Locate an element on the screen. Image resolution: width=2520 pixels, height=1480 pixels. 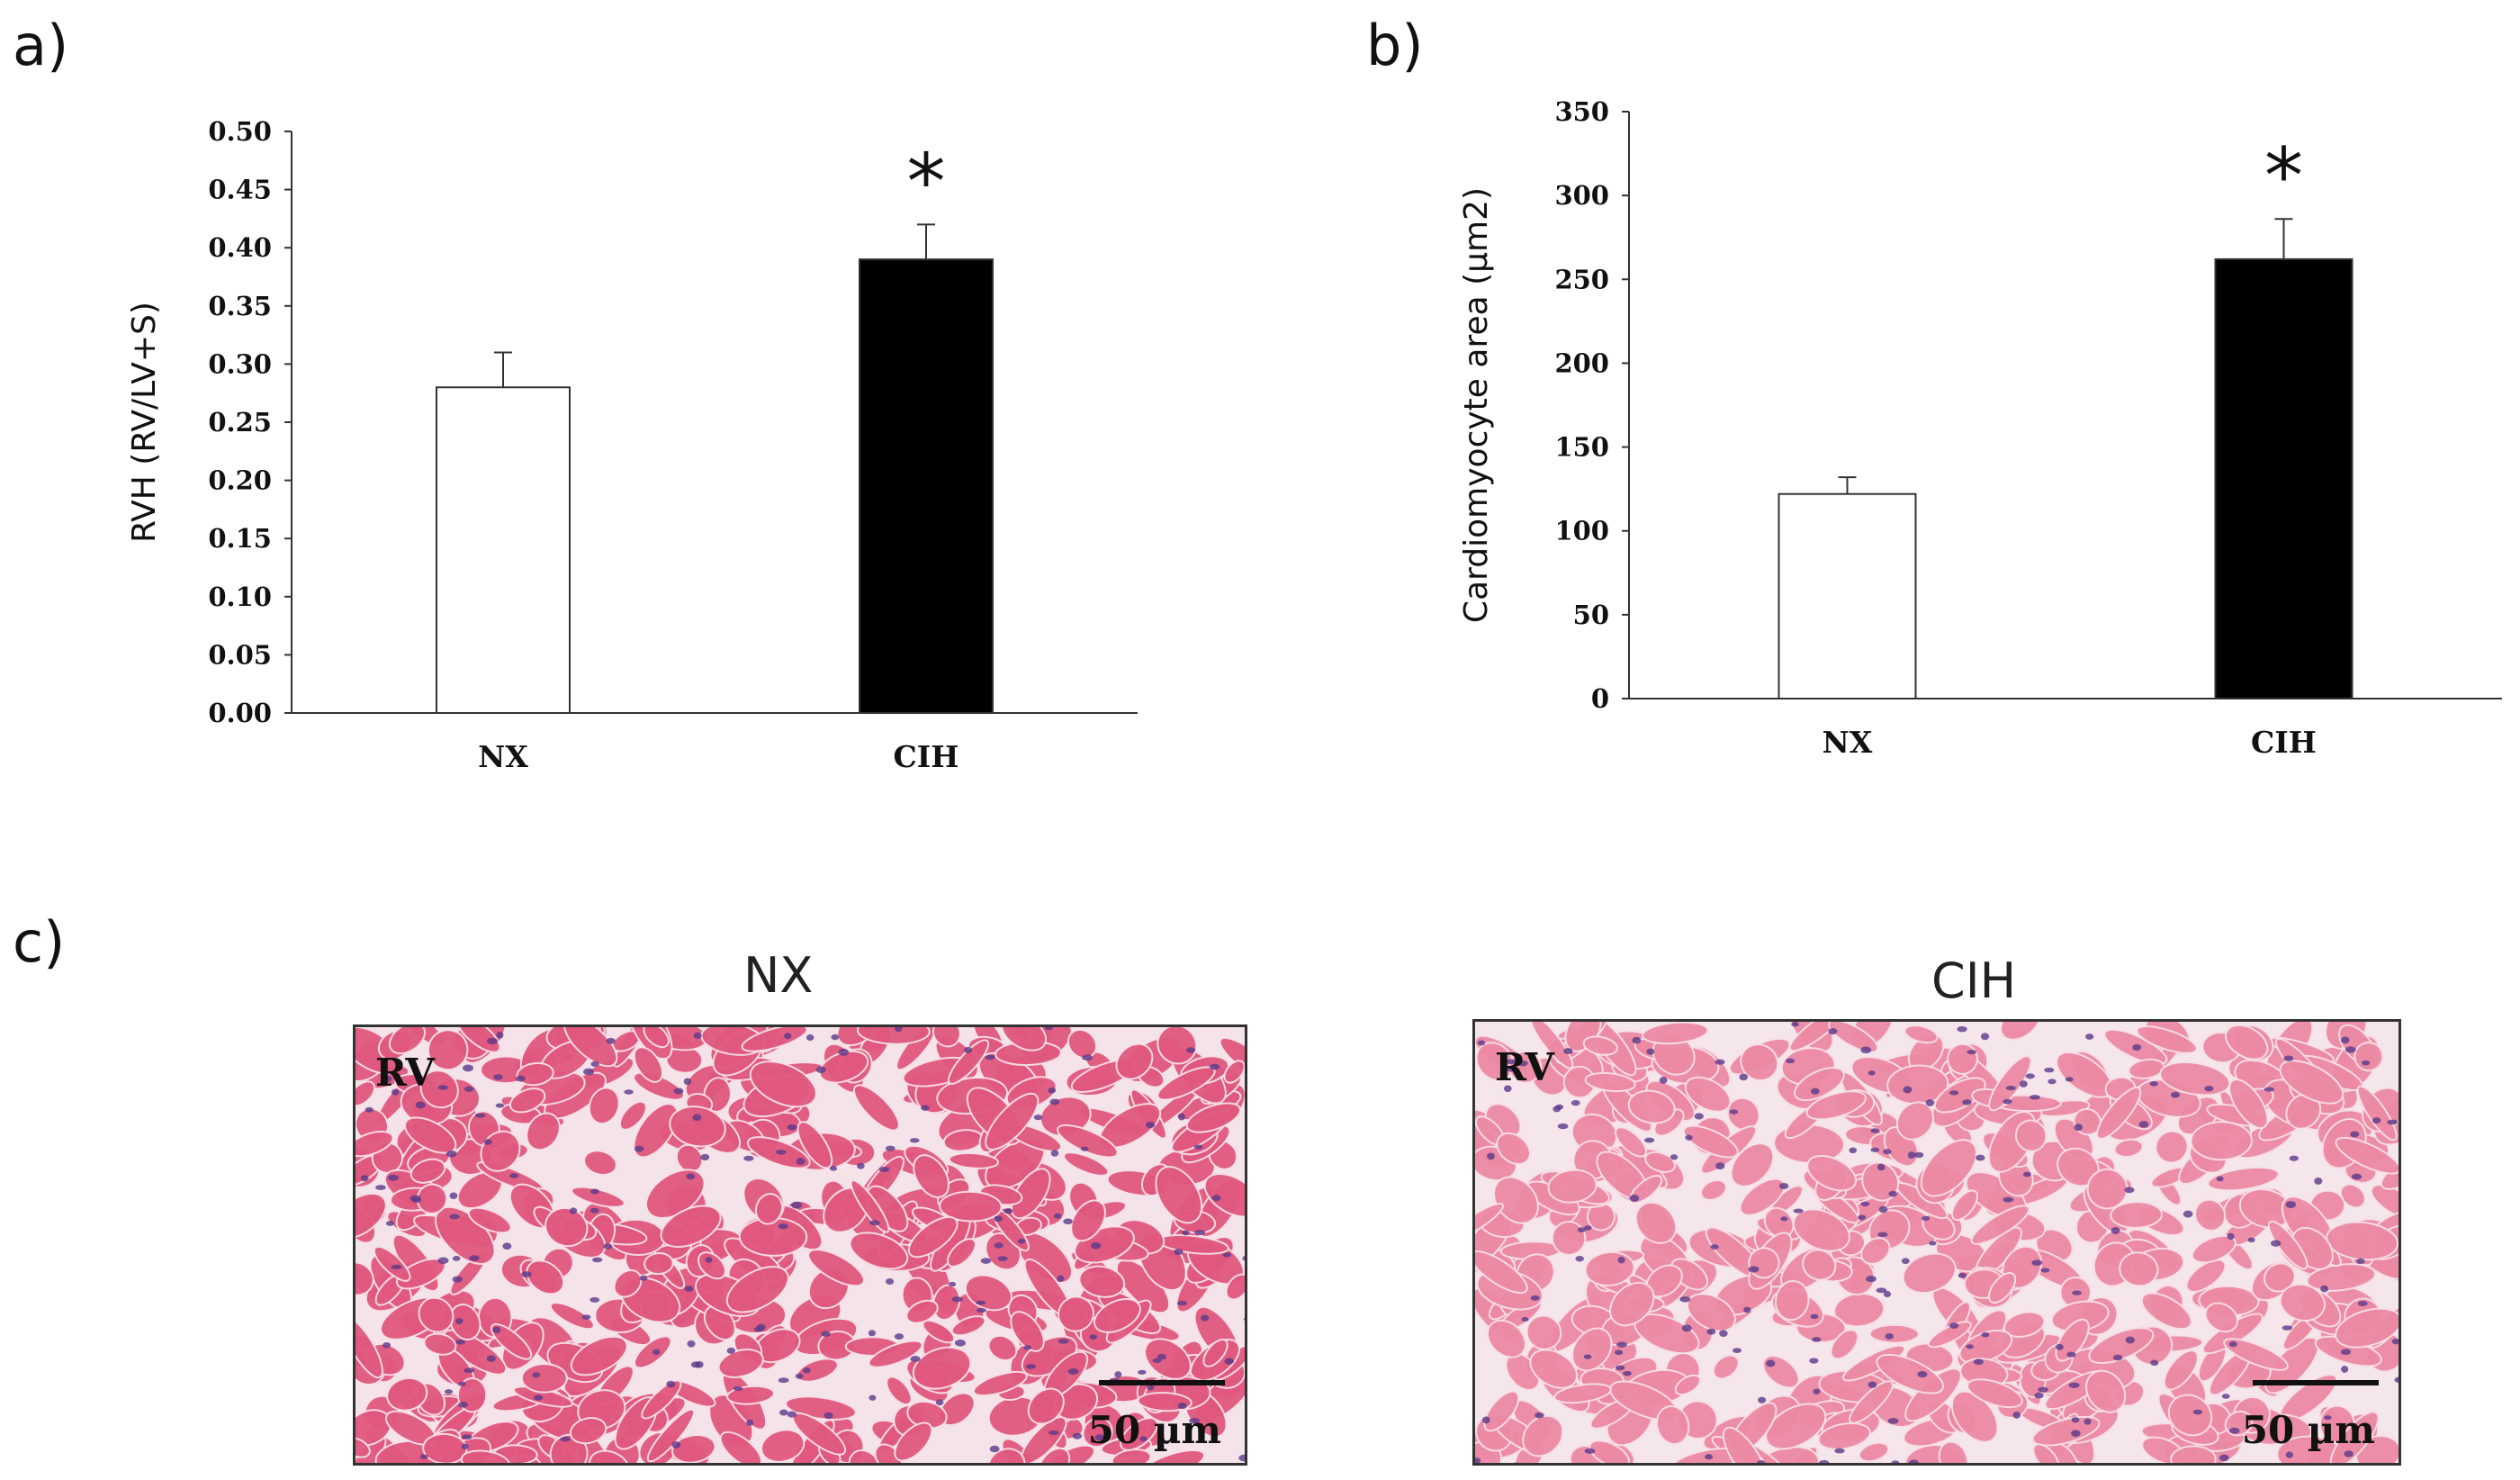
bar-cih is located at coordinates (2284, 478).